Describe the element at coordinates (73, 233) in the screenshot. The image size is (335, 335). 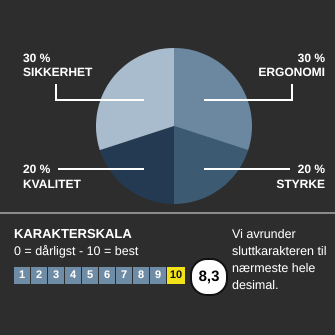
I see `text: KARAKTERSKALA` at that location.